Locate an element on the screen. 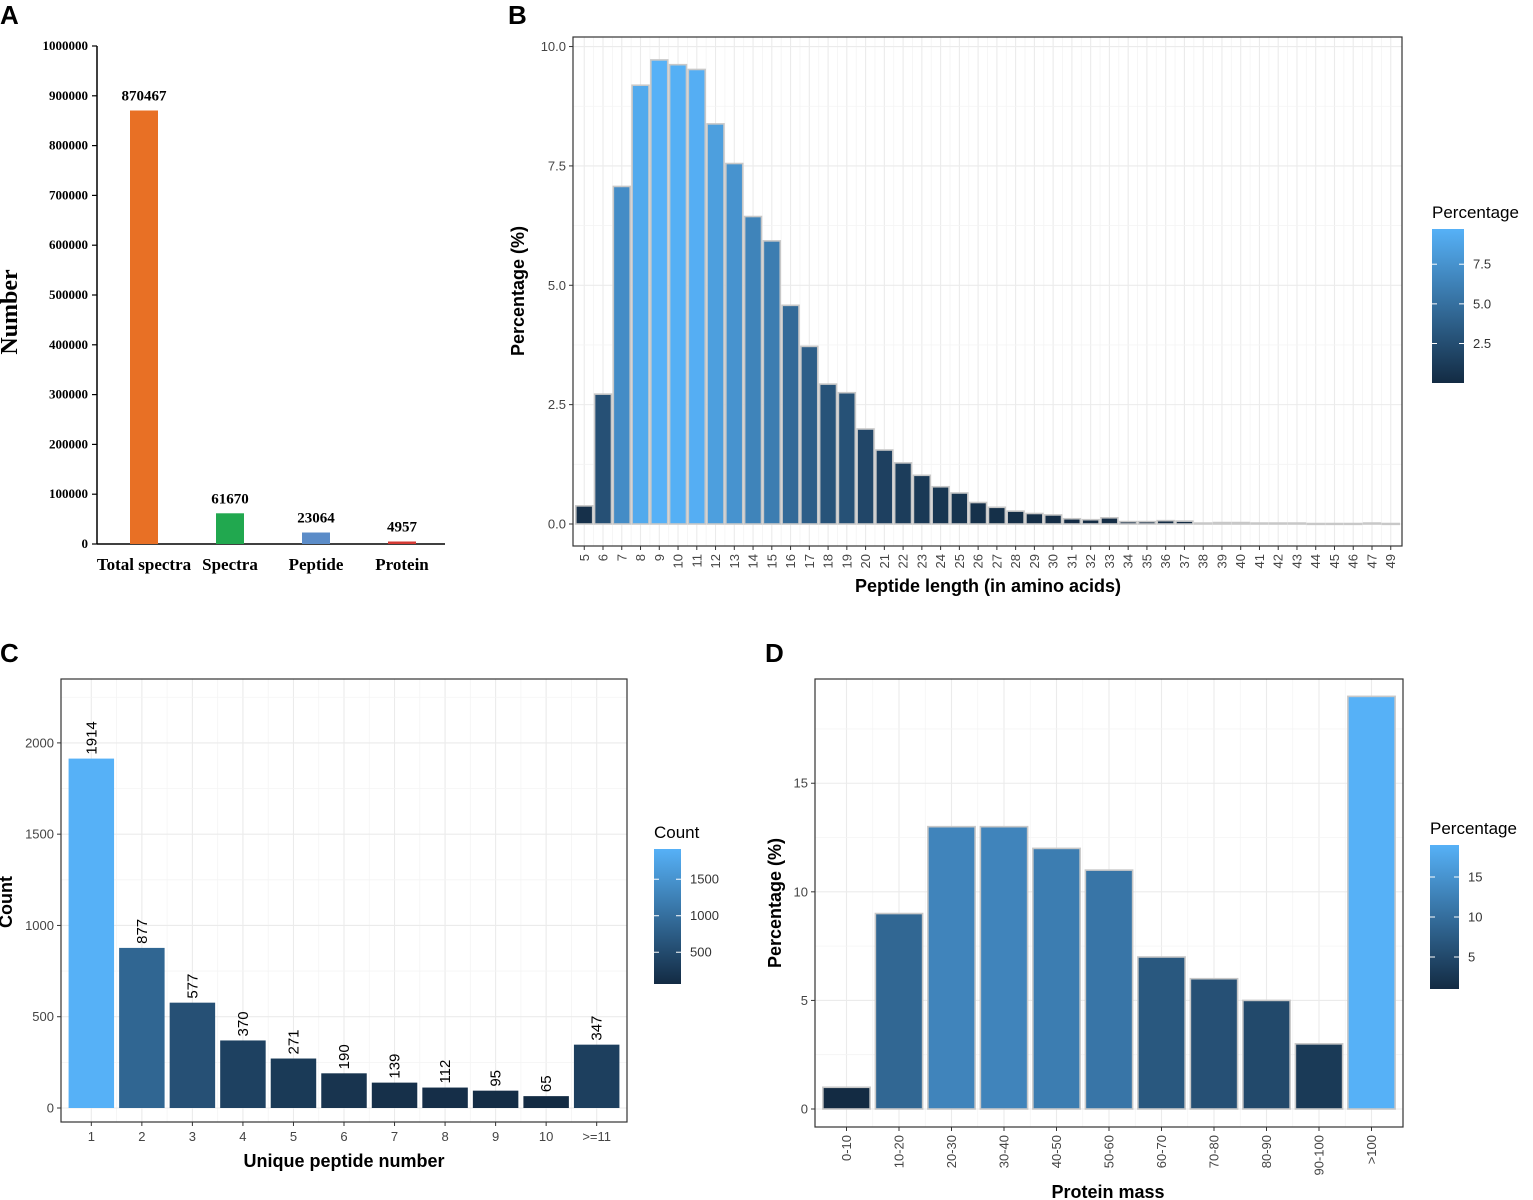 This screenshot has height=1200, width=1533. c-value-label: 65 is located at coordinates (546, 1083).